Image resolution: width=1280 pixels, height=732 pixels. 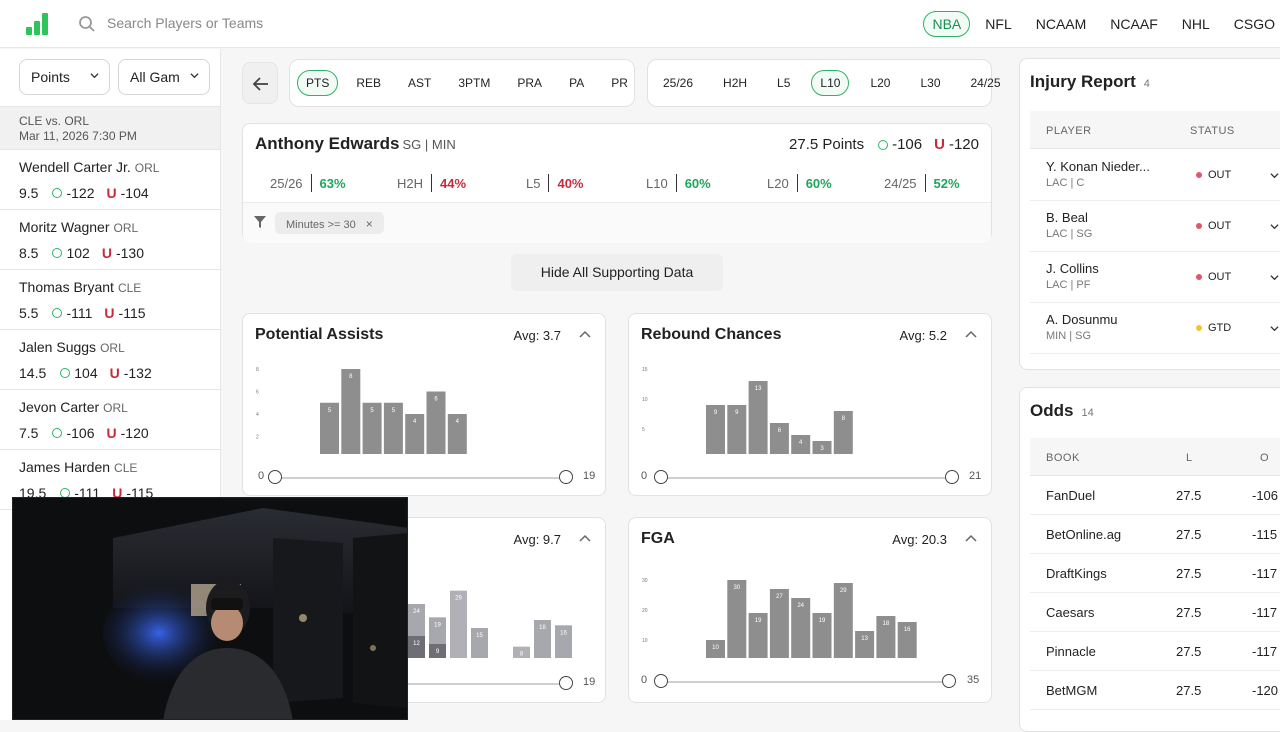 What do you see at coordinates (1134, 24) in the screenshot?
I see `sport-tab-ncaaf: NCAAF` at bounding box center [1134, 24].